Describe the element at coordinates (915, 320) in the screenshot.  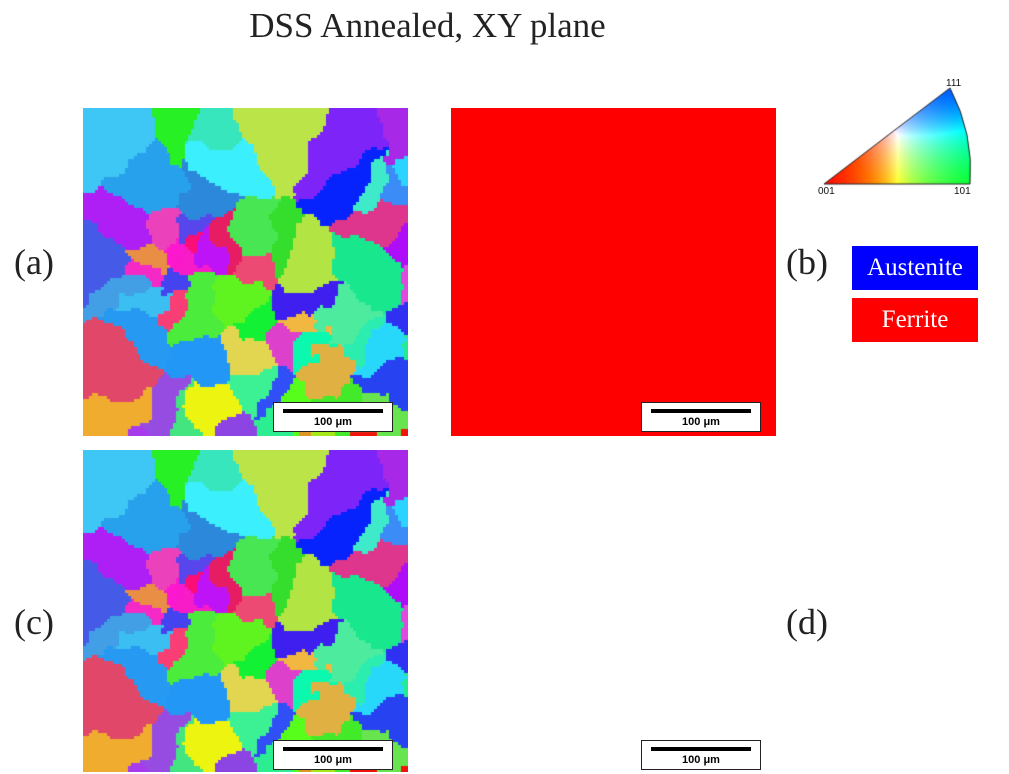
I see `legend-ferrite: Ferrite` at that location.